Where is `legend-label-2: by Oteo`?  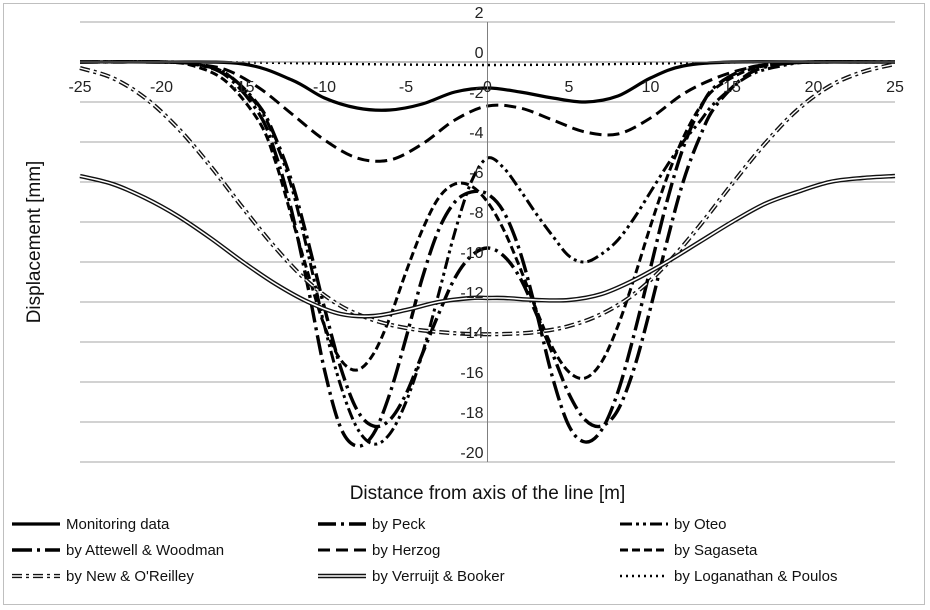 legend-label-2: by Oteo is located at coordinates (700, 524).